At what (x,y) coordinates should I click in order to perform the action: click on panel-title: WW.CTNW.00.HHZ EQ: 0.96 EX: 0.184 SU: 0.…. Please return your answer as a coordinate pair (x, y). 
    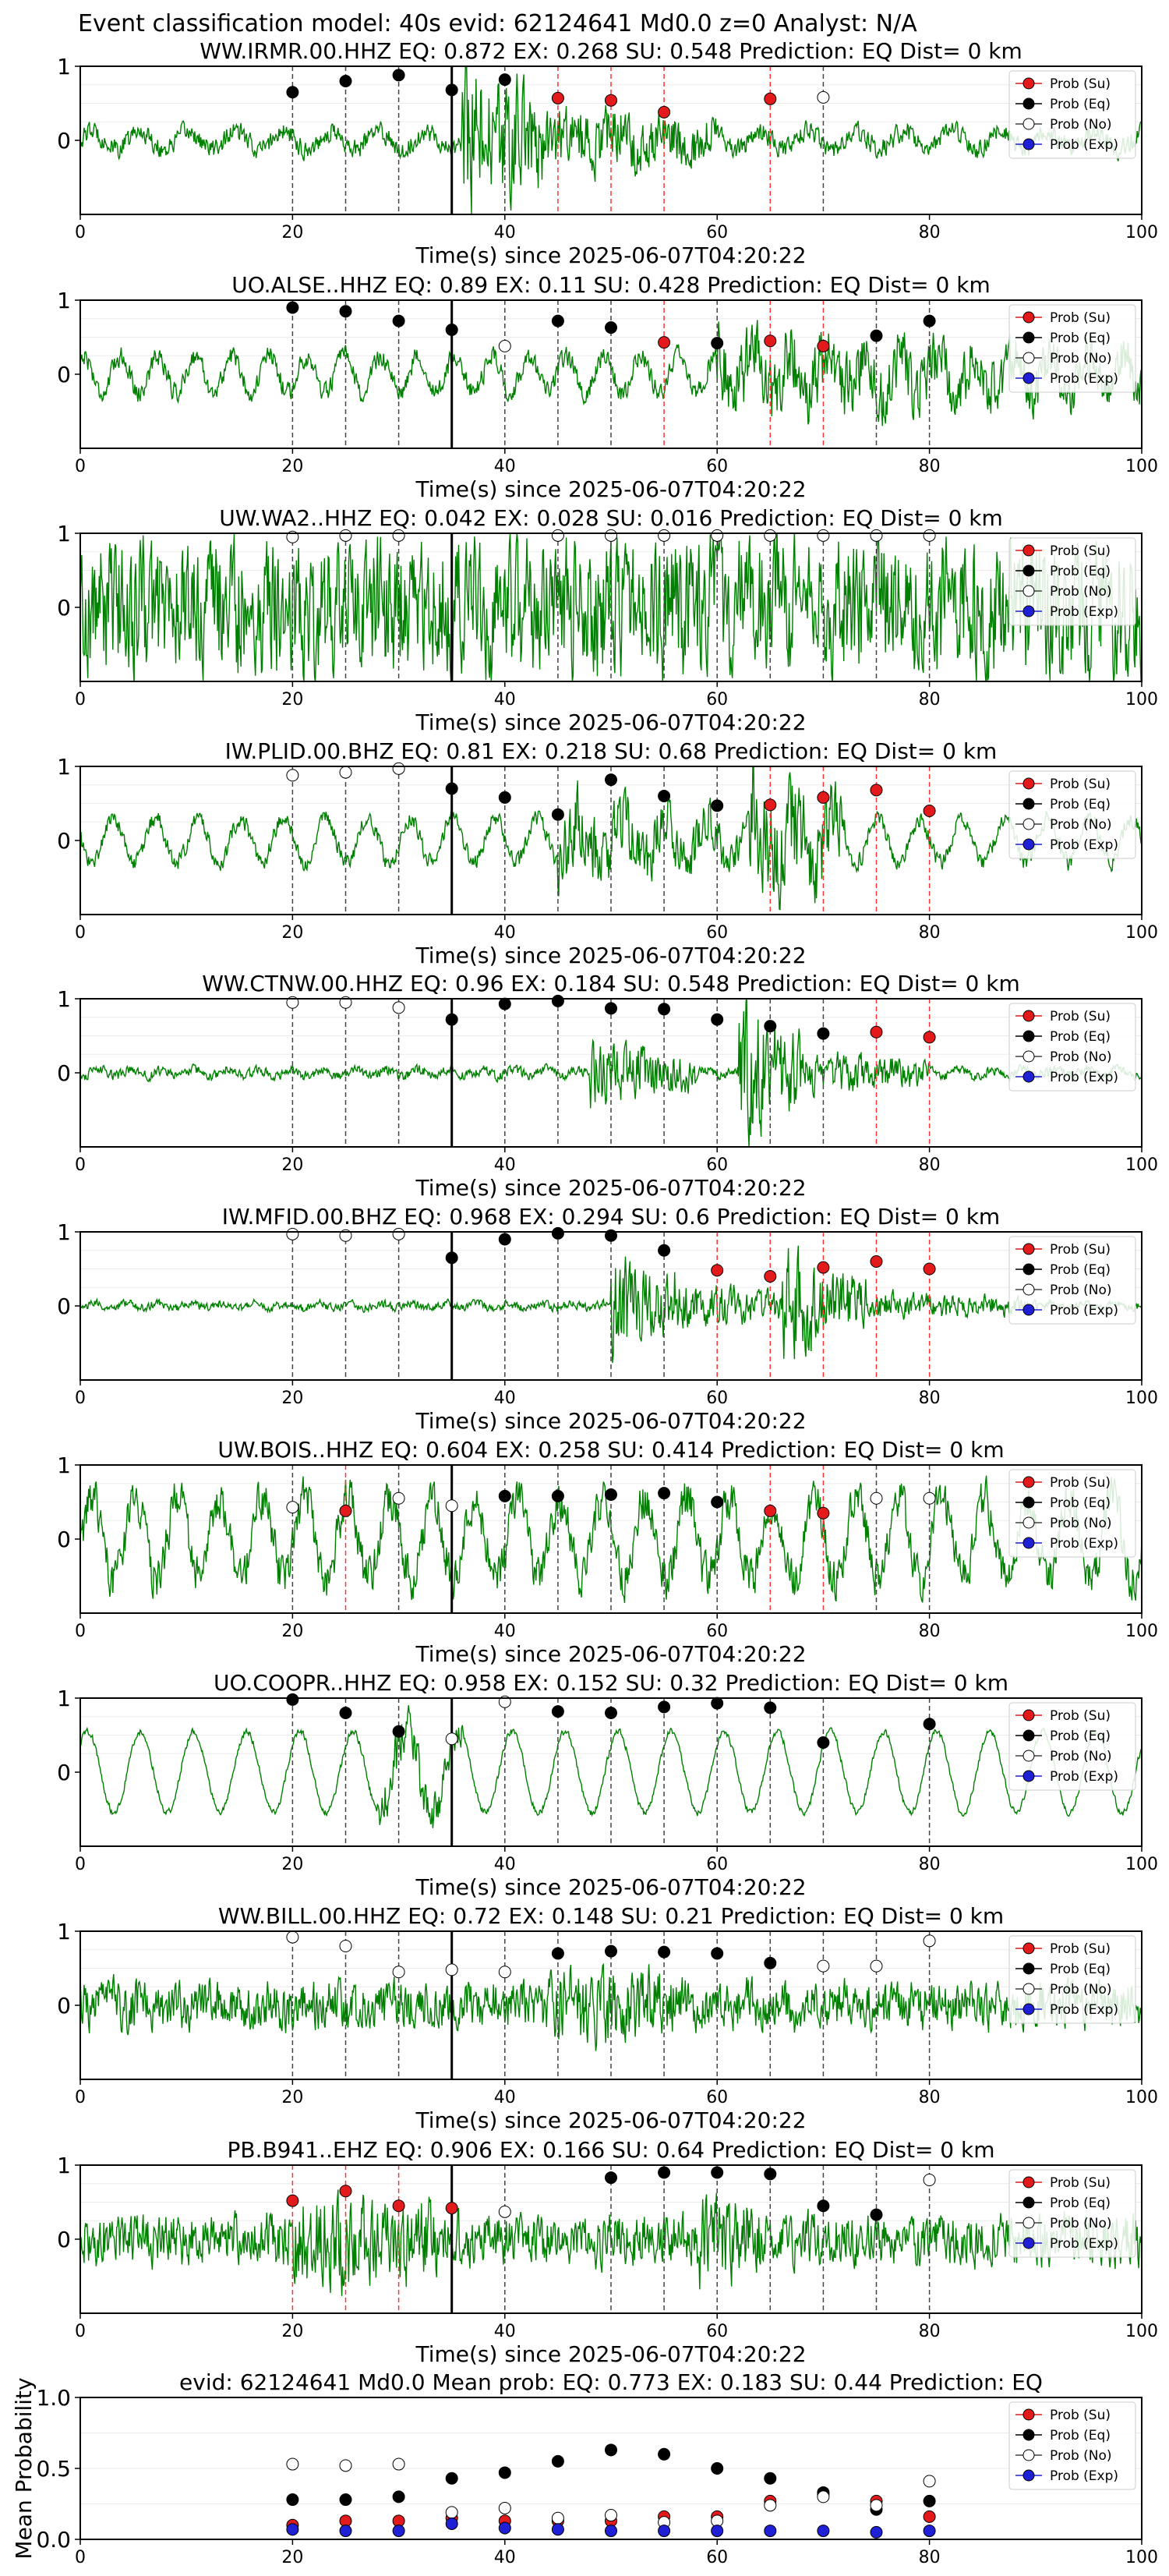
    Looking at the image, I should click on (611, 983).